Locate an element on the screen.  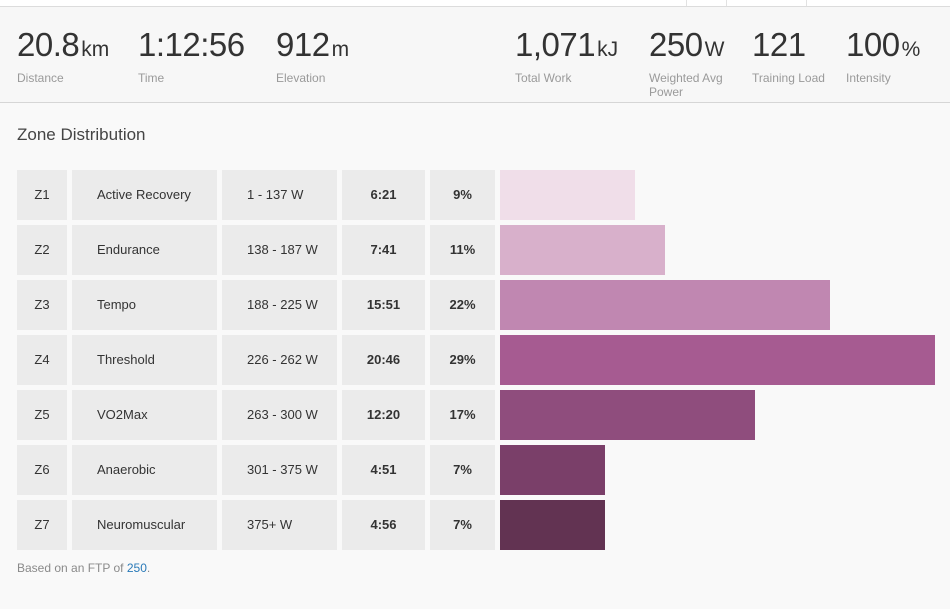
zone-row: Z5 VO2Max 263 - 300 W 12:20 17% is located at coordinates (477, 415).